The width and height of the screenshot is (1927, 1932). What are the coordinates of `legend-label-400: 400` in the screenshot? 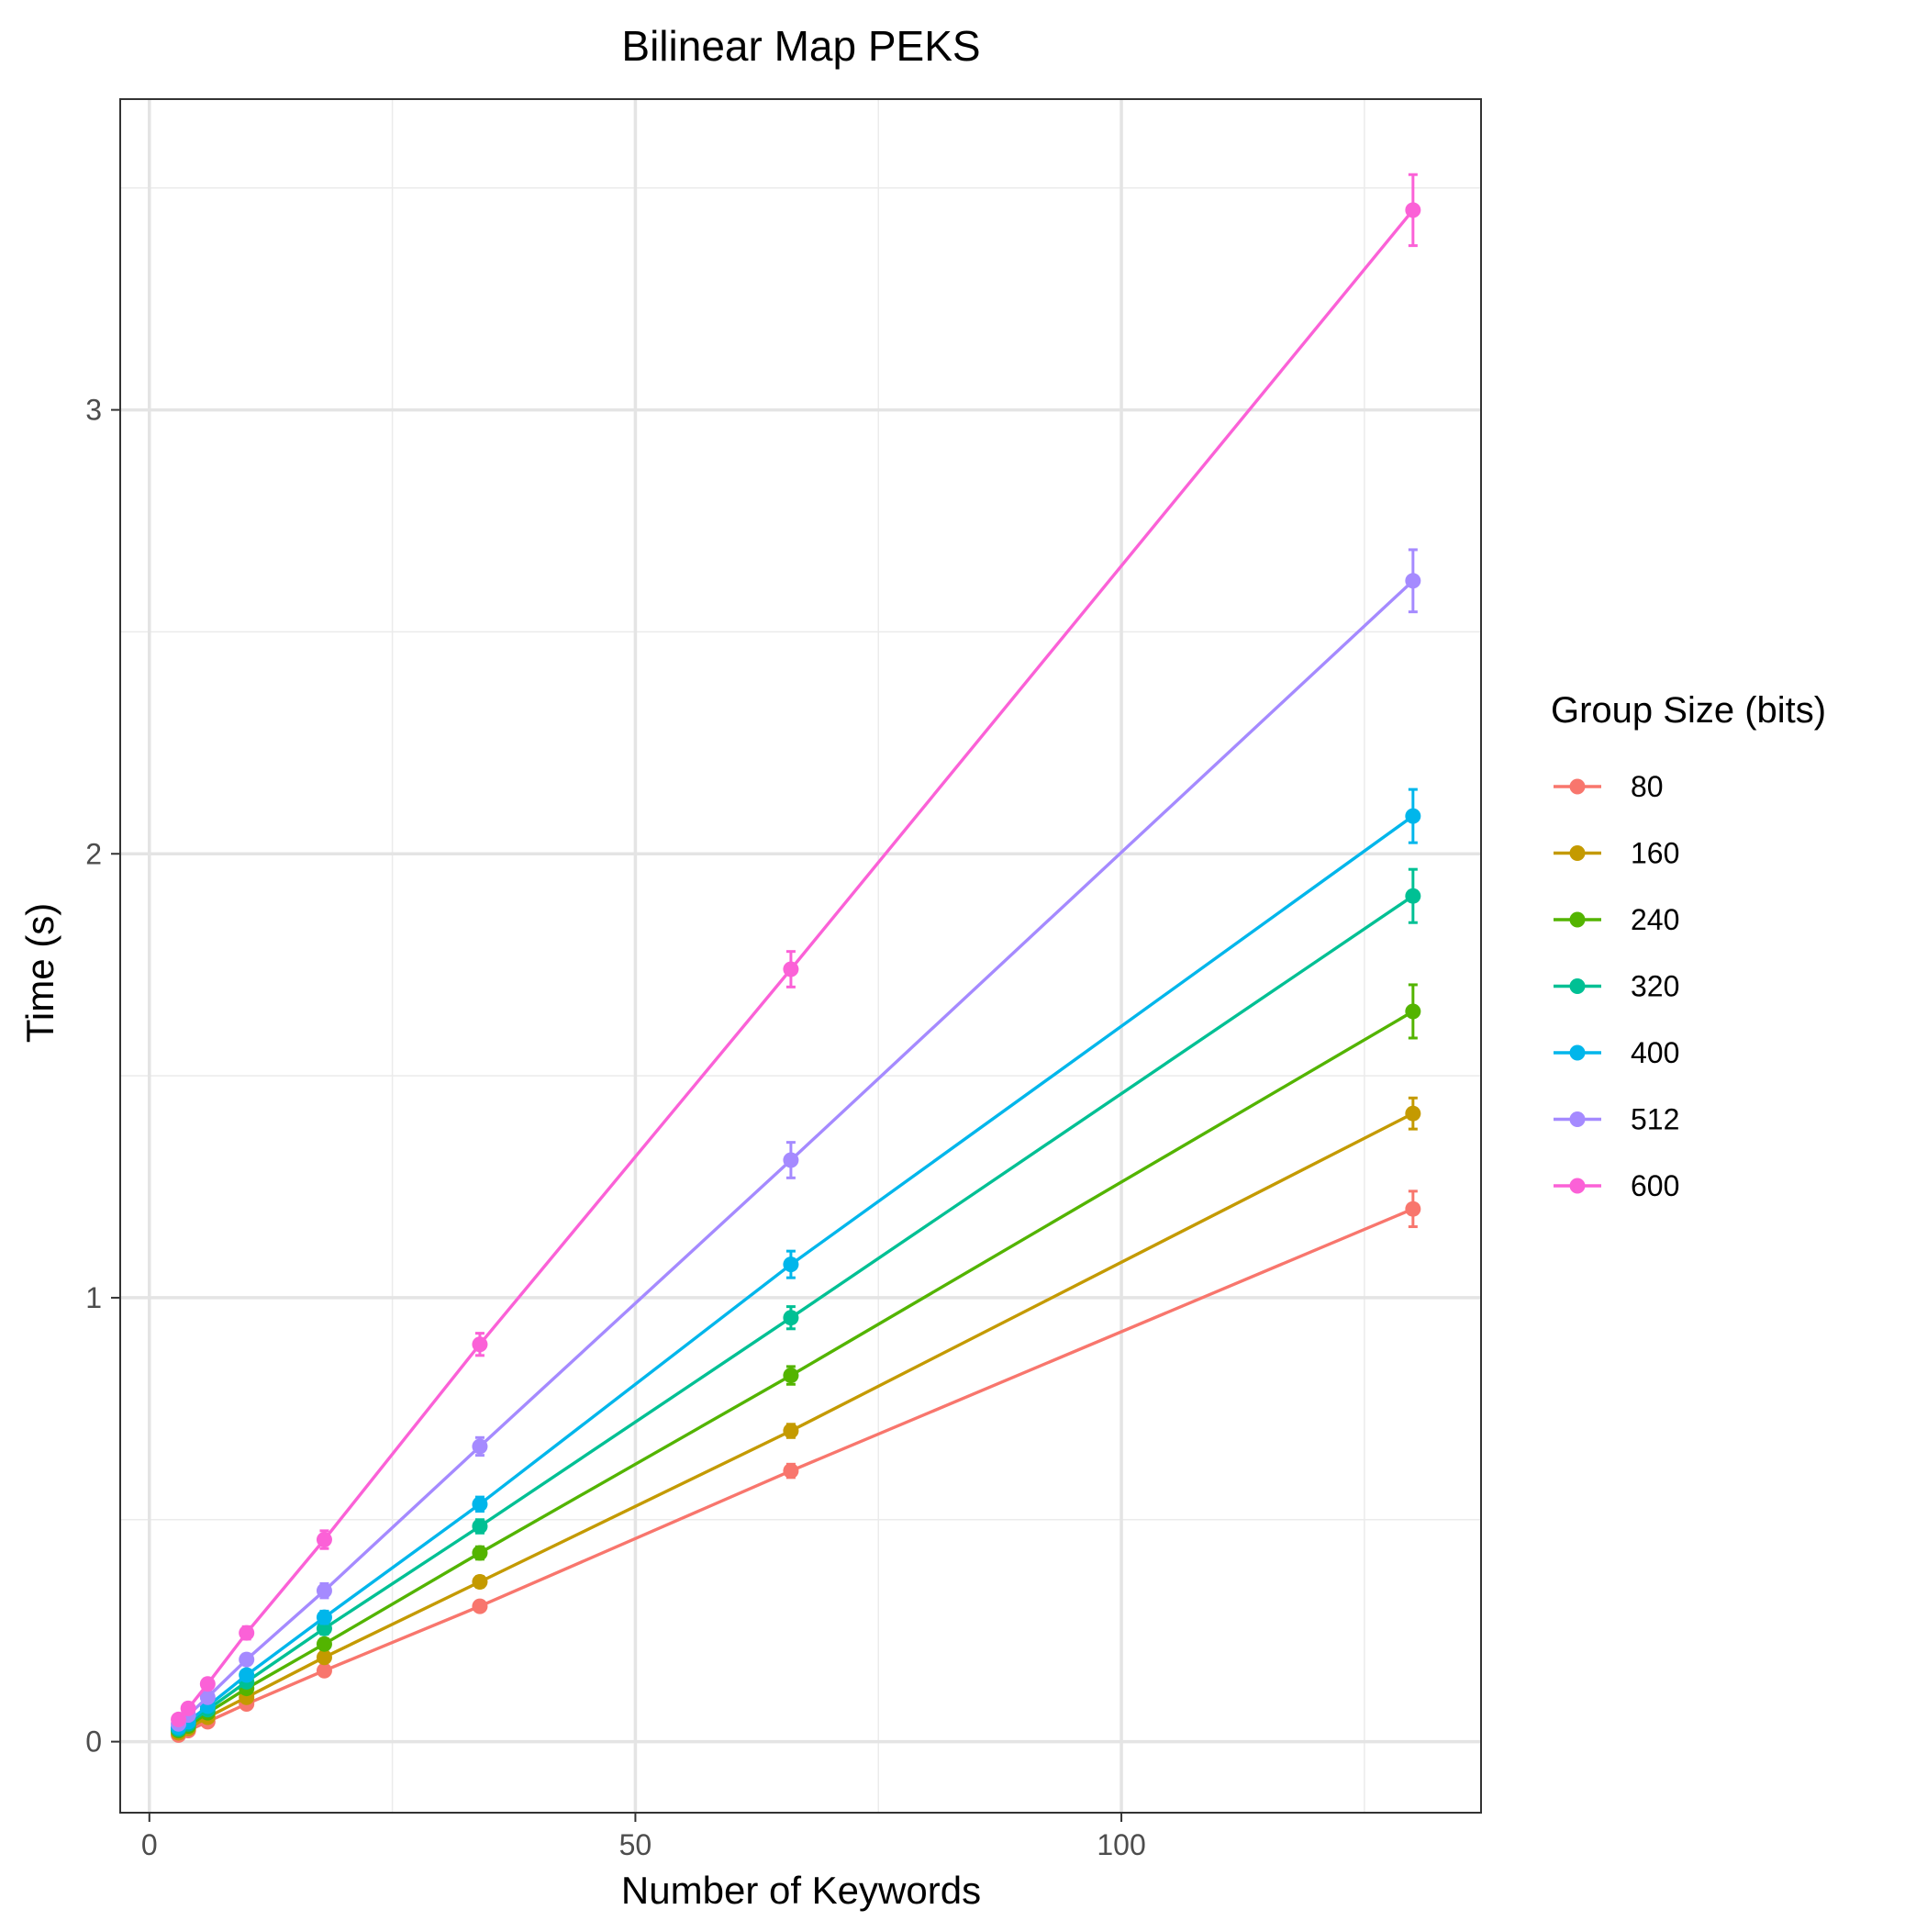 It's located at (1655, 1052).